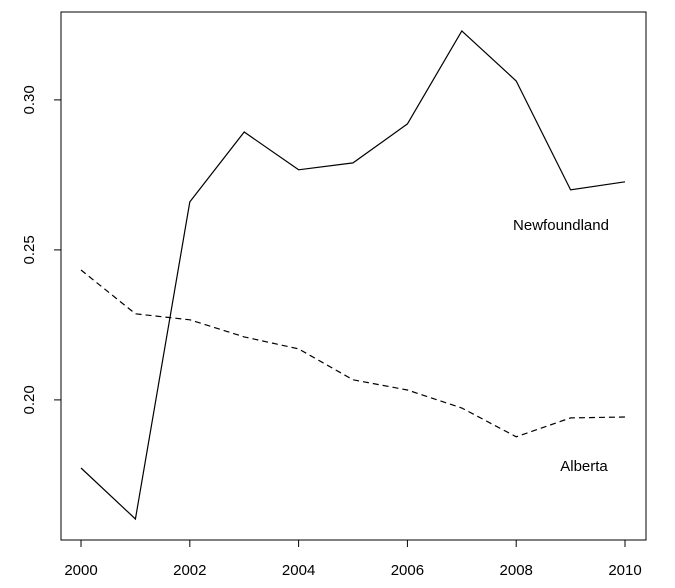 This screenshot has height=588, width=675. Describe the element at coordinates (298, 570) in the screenshot. I see `x-tick-label: 2004` at that location.